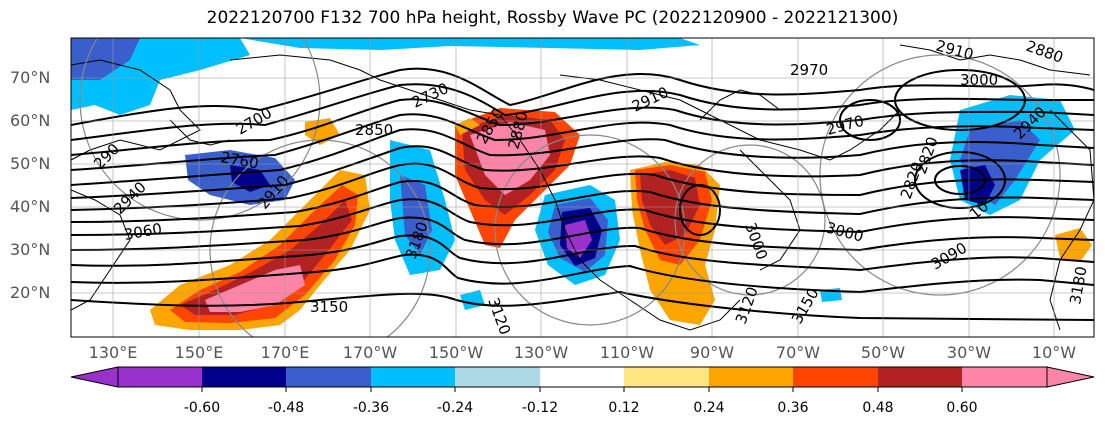 The image size is (1105, 429). I want to click on colorbar-extend-high, so click(1070, 377).